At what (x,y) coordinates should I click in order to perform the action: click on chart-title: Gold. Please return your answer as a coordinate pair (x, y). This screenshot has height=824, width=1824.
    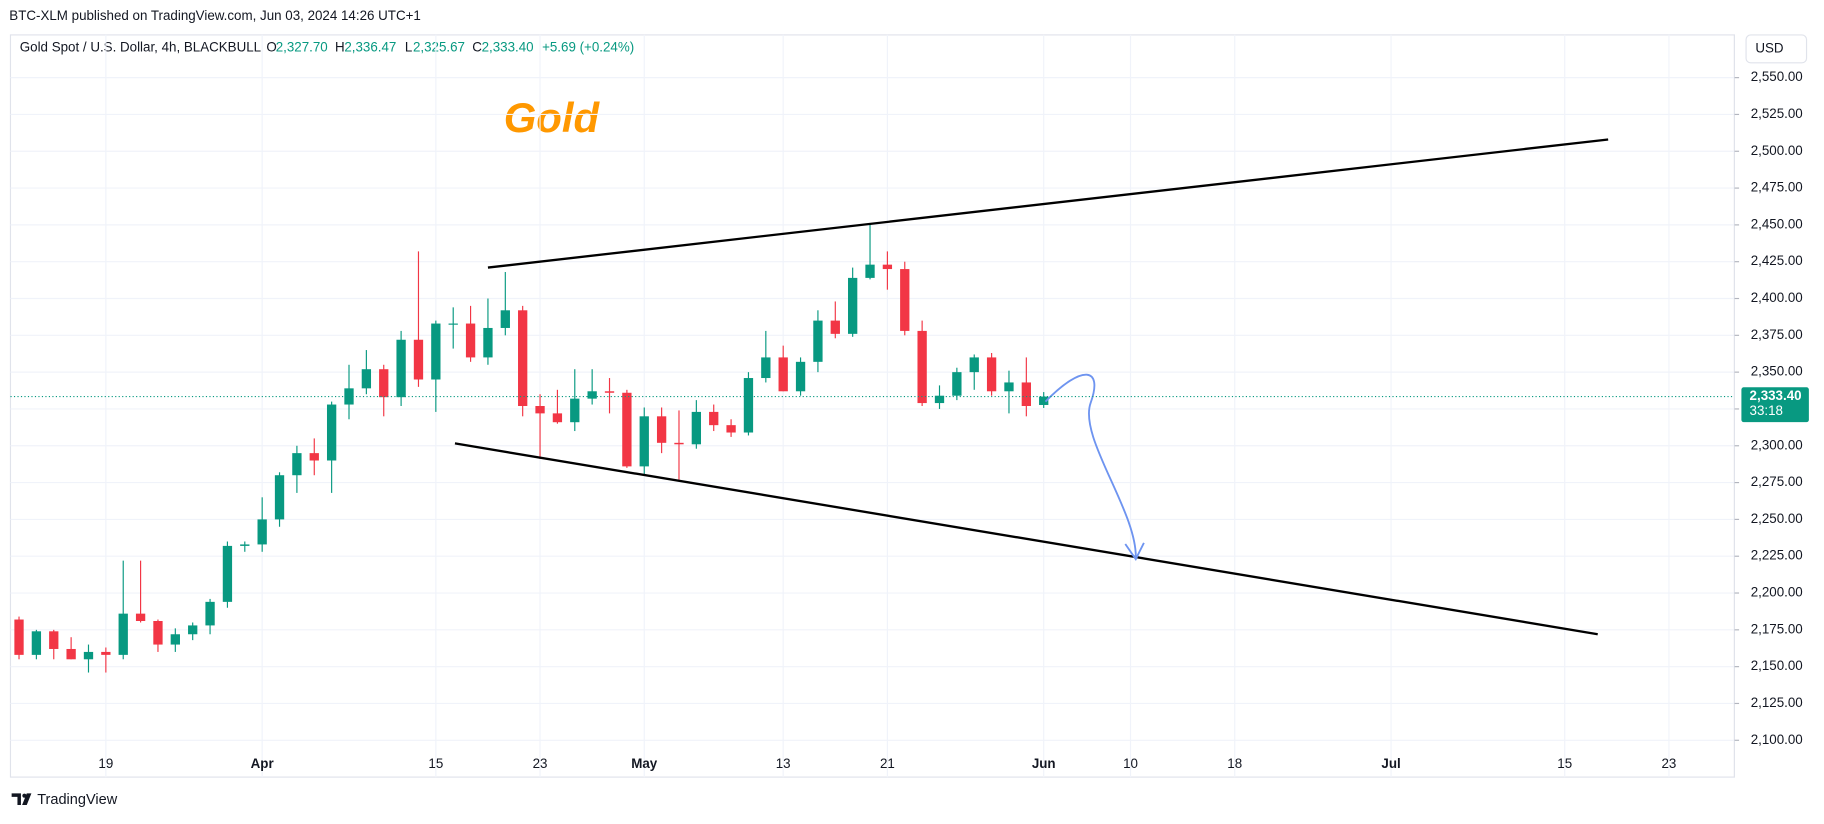
    Looking at the image, I should click on (552, 117).